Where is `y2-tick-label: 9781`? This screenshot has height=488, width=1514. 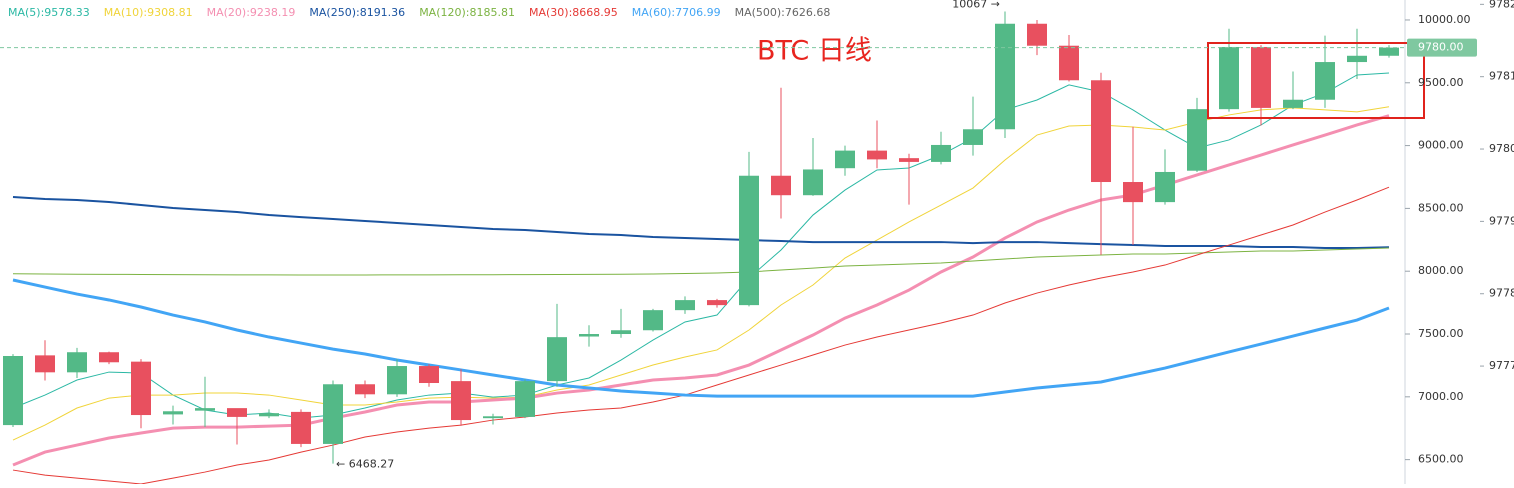 y2-tick-label: 9781 is located at coordinates (1501, 76).